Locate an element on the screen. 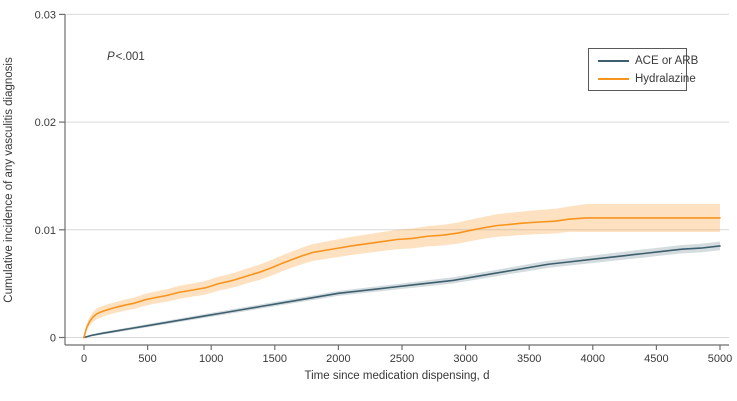 The image size is (737, 401). legend-swatch-hydralazine-line is located at coordinates (613, 78).